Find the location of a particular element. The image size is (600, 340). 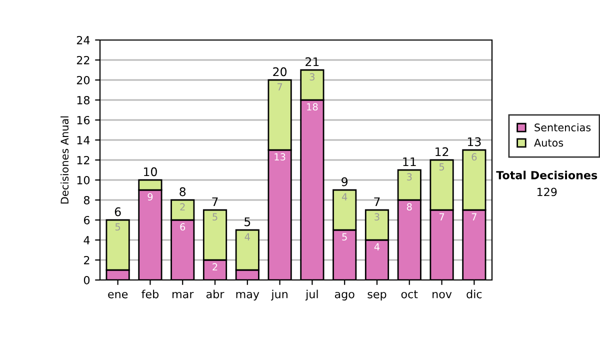

total-label: 5 is located at coordinates (247, 221).